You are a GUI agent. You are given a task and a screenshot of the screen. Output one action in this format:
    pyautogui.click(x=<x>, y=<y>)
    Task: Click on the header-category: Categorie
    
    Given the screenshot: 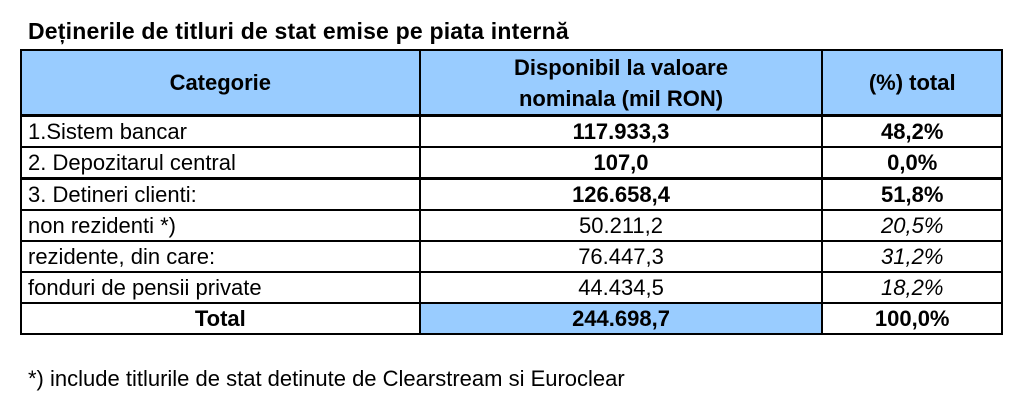 What is the action you would take?
    pyautogui.click(x=220, y=83)
    